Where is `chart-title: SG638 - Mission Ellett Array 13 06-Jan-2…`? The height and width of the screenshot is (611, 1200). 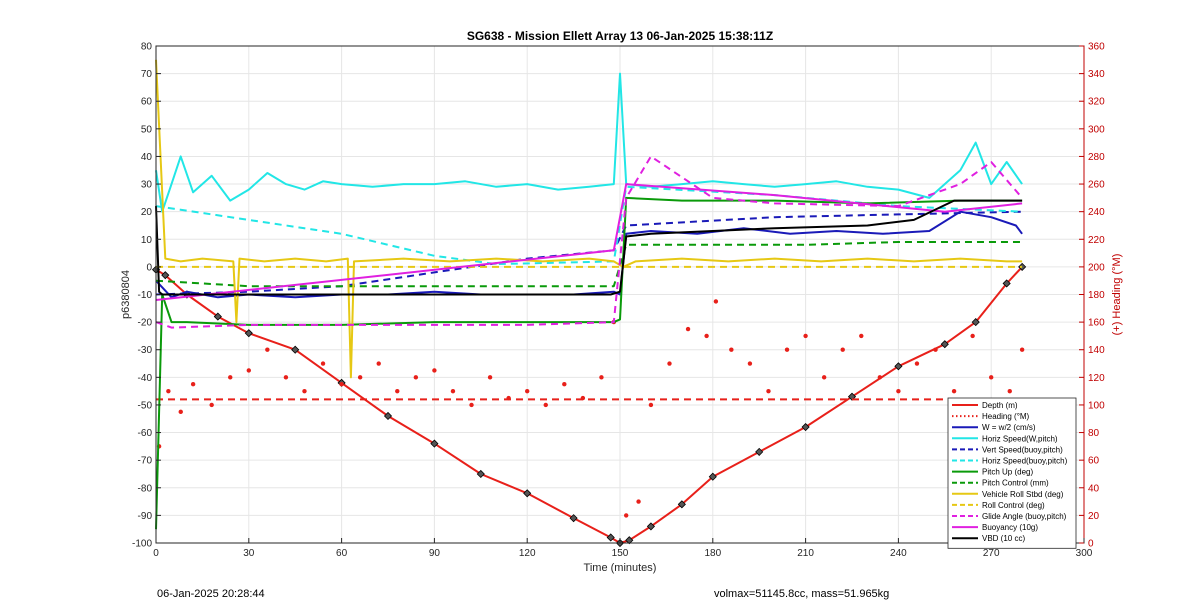
chart-title: SG638 - Mission Ellett Array 13 06-Jan-2… is located at coordinates (620, 36).